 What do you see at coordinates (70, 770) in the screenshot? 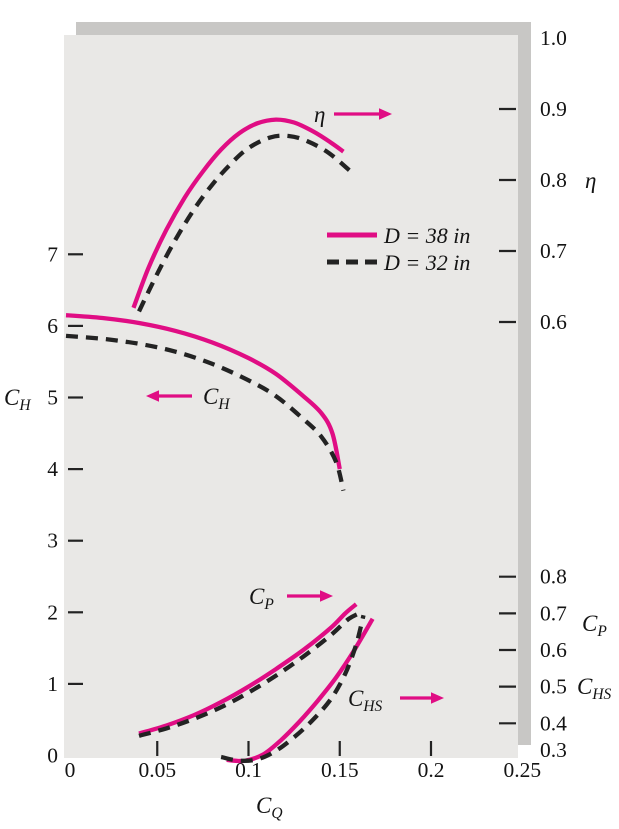
I see `x-tick-label: 0` at bounding box center [70, 770].